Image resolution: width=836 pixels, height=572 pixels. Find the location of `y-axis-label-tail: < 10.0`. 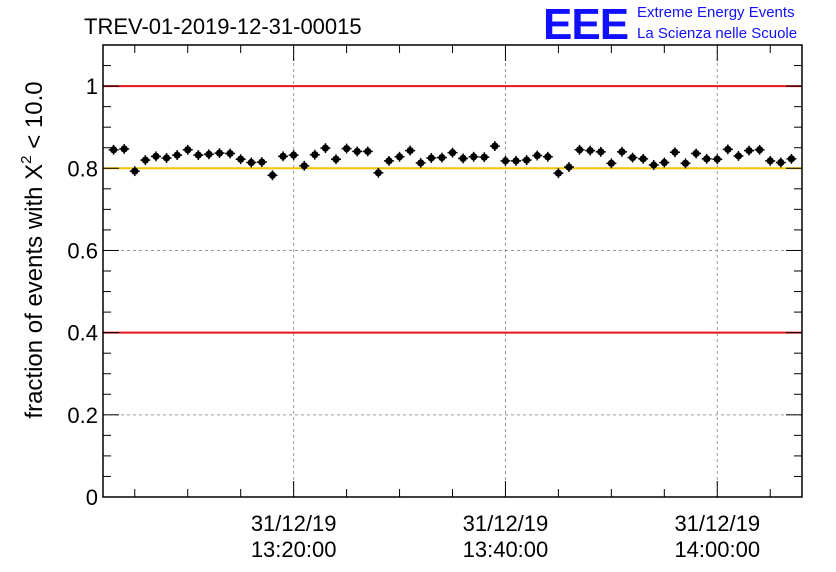

y-axis-label-tail: < 10.0 is located at coordinates (34, 118).